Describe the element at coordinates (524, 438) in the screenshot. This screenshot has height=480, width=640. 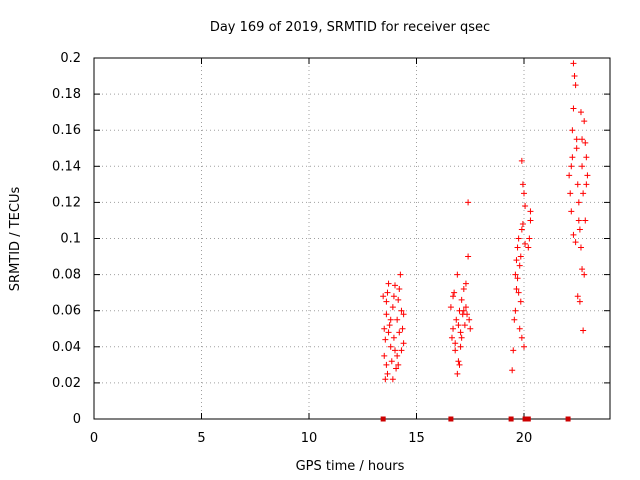
I see `x-tick-label: 20` at that location.